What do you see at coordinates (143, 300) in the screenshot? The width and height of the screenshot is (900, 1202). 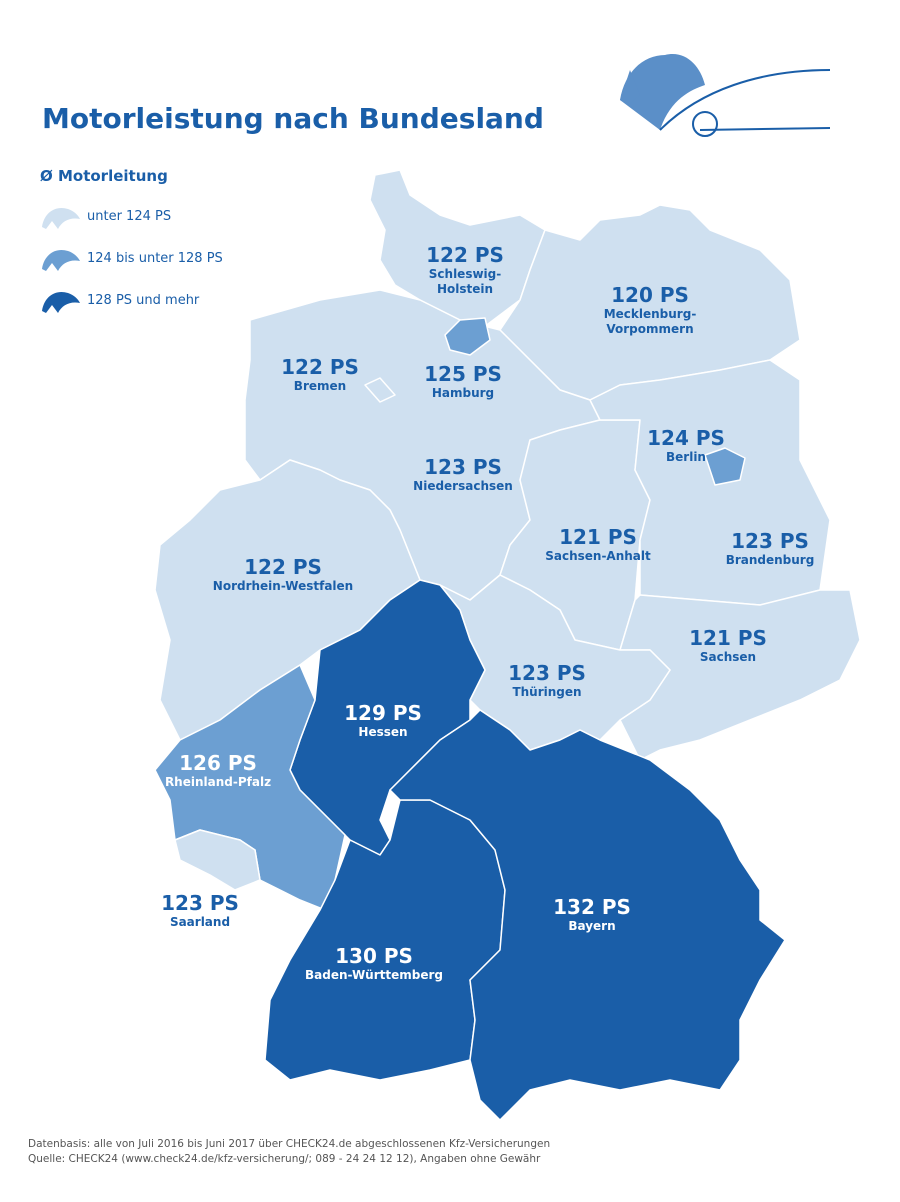 I see `legend-label: 128 PS und mehr` at bounding box center [143, 300].